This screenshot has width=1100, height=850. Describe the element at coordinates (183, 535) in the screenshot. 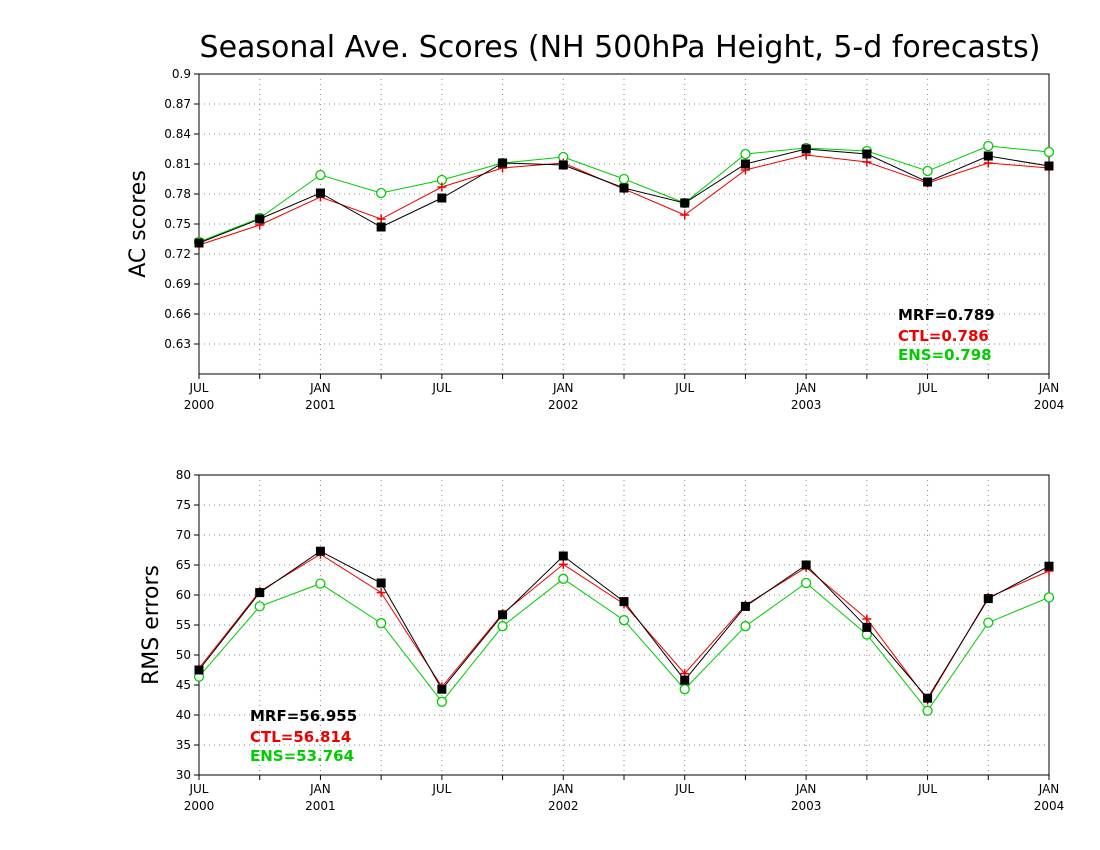

I see `y-tick-label: 70` at that location.